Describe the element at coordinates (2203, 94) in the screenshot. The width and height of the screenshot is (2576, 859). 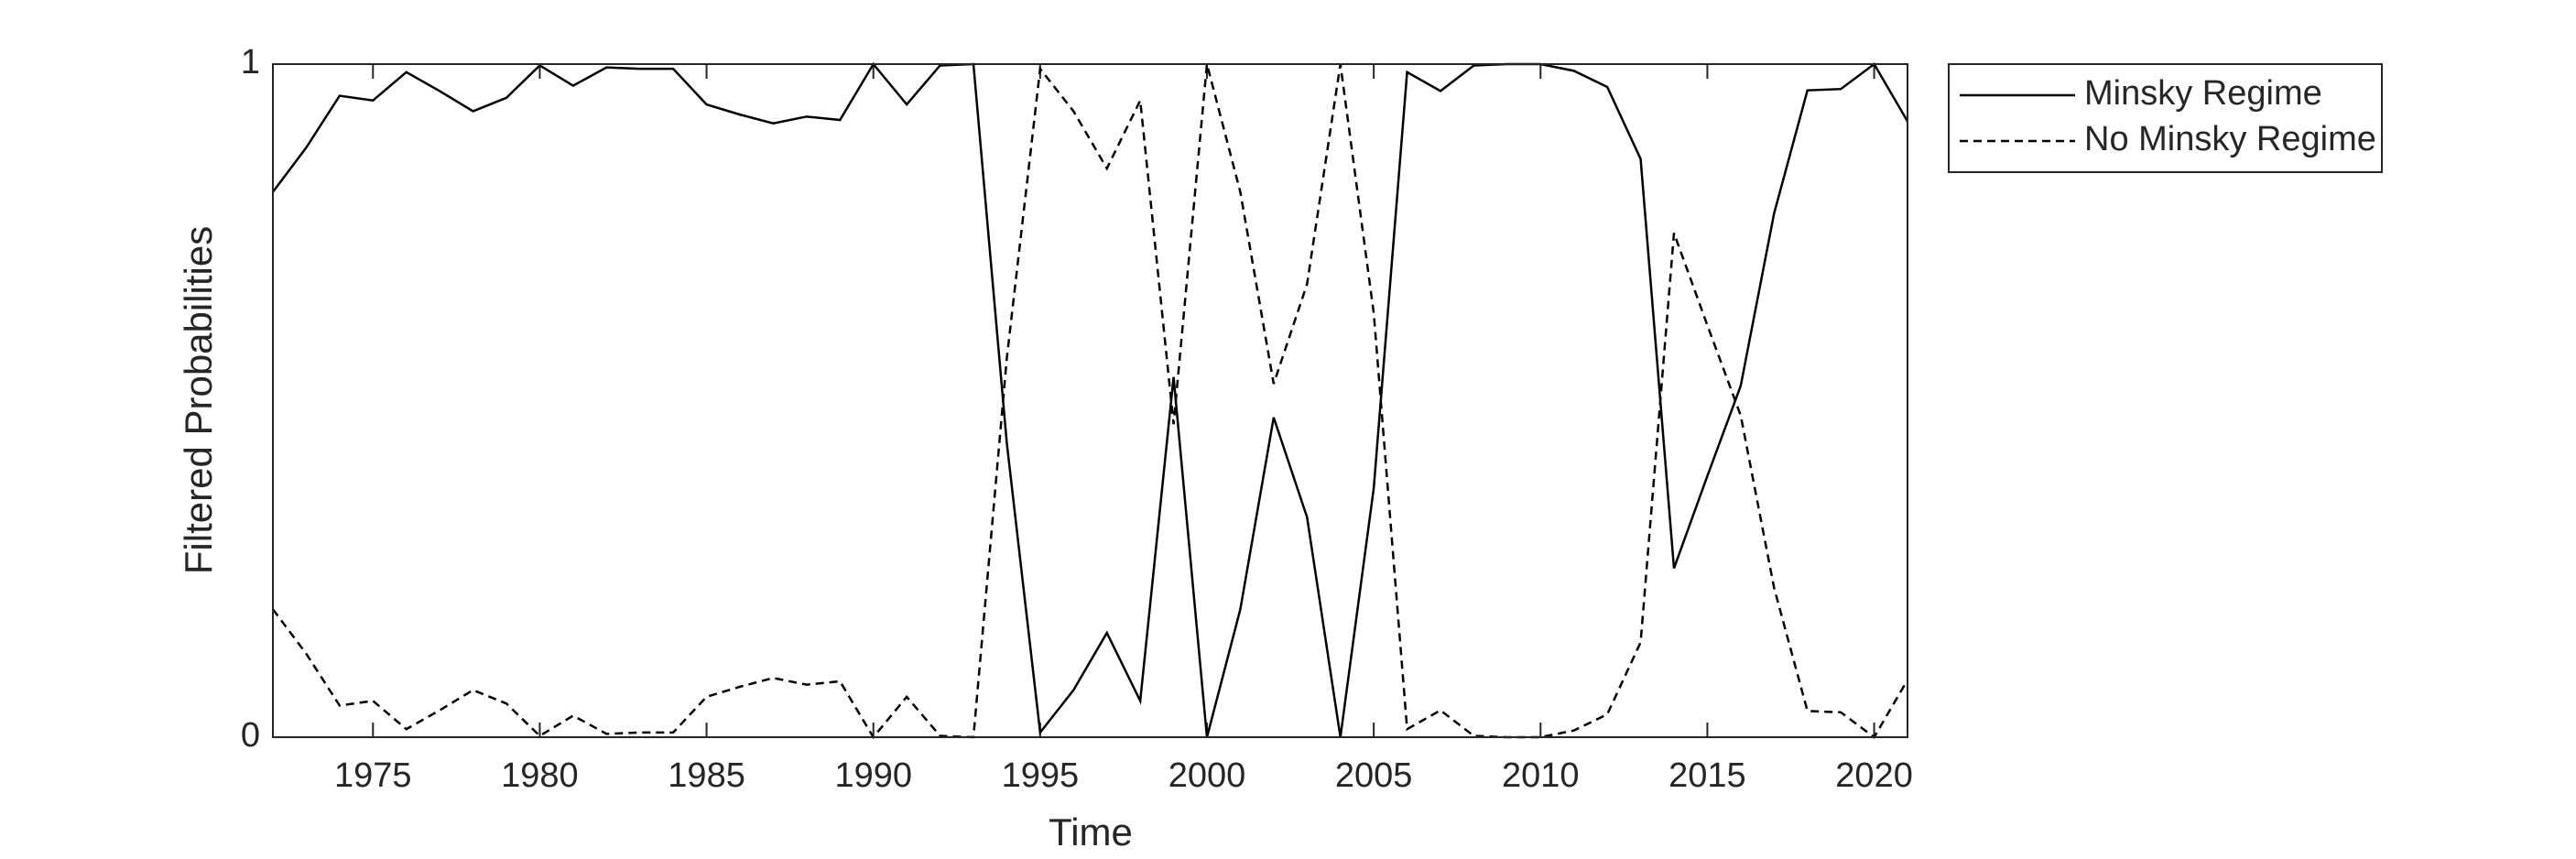
I see `legend-label: Minsky Regime` at that location.